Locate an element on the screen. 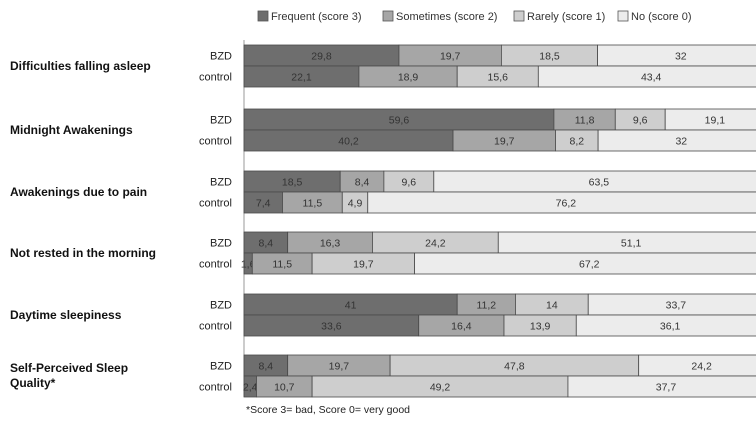  data-label: 15,6 is located at coordinates (498, 78).